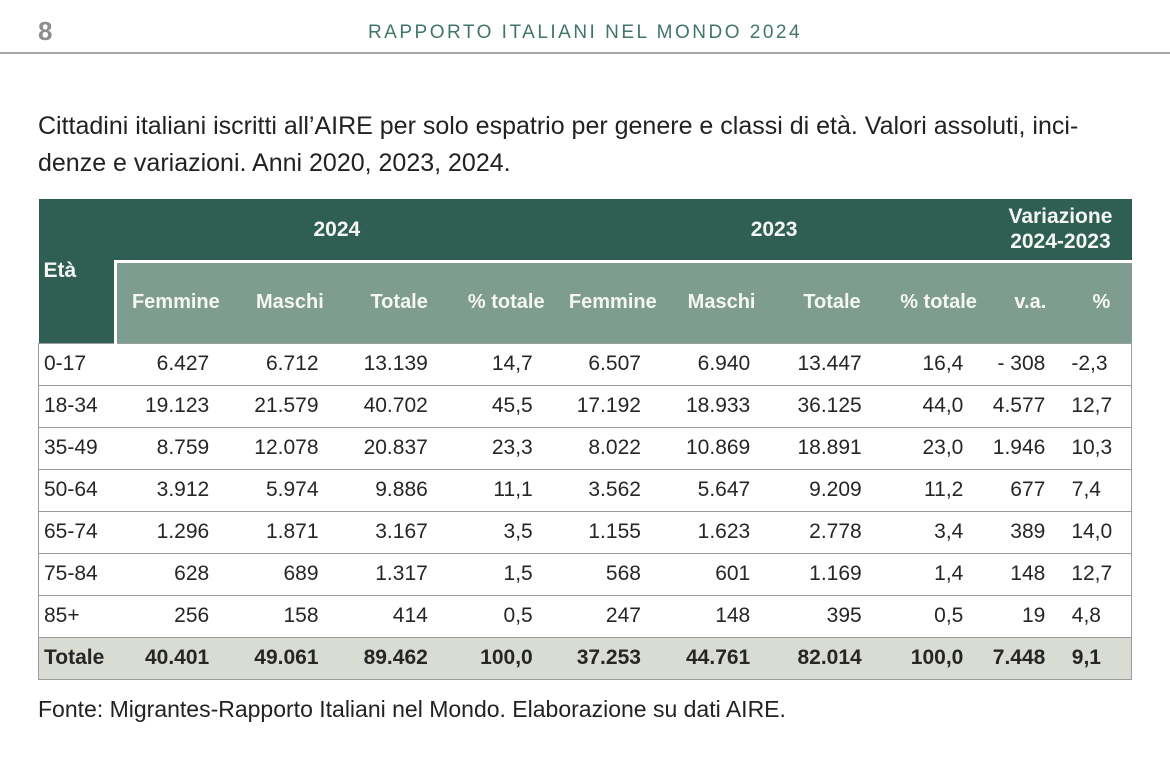 The image size is (1170, 760). What do you see at coordinates (399, 658) in the screenshot?
I see `value-cell: 89.462` at bounding box center [399, 658].